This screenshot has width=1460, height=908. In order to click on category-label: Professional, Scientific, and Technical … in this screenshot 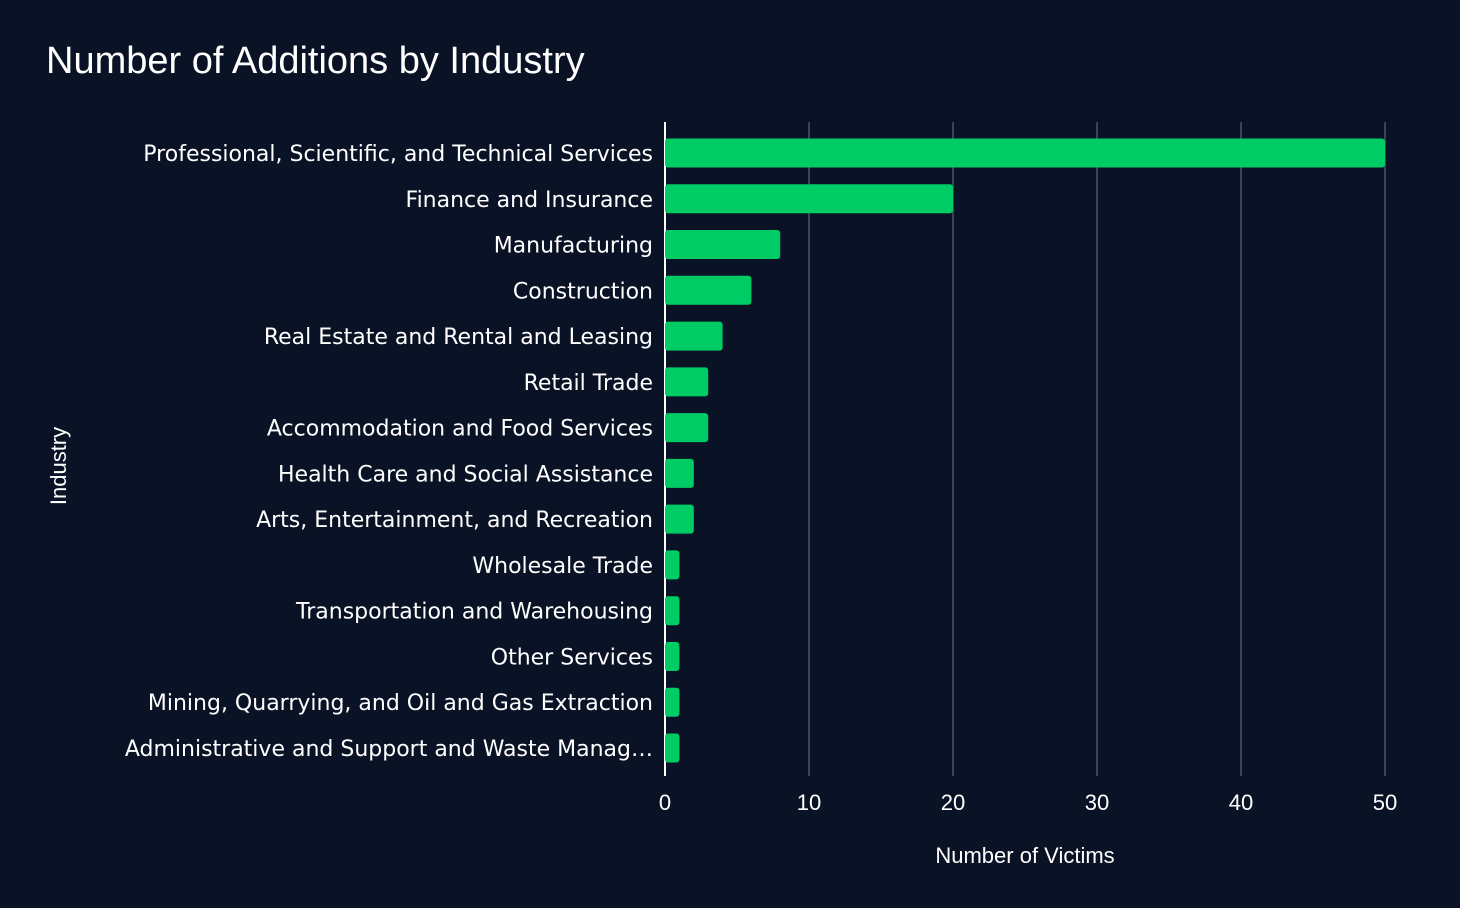, I will do `click(398, 154)`.